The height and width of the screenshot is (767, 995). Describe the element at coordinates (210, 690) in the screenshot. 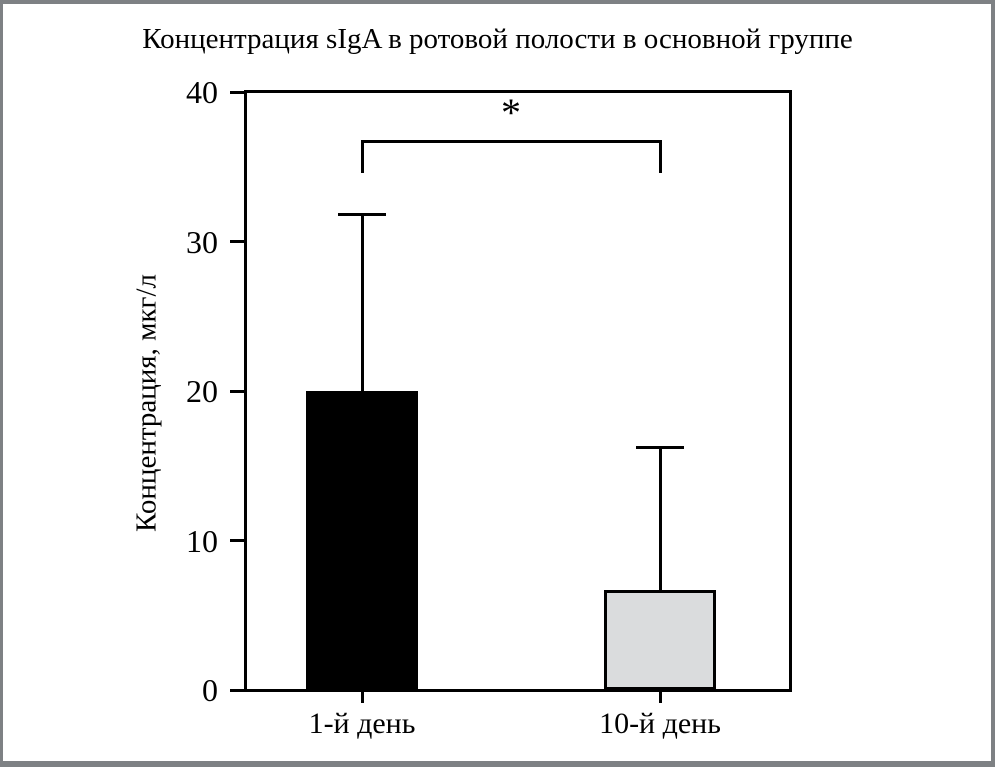

I see `y-tick-label: 0` at that location.